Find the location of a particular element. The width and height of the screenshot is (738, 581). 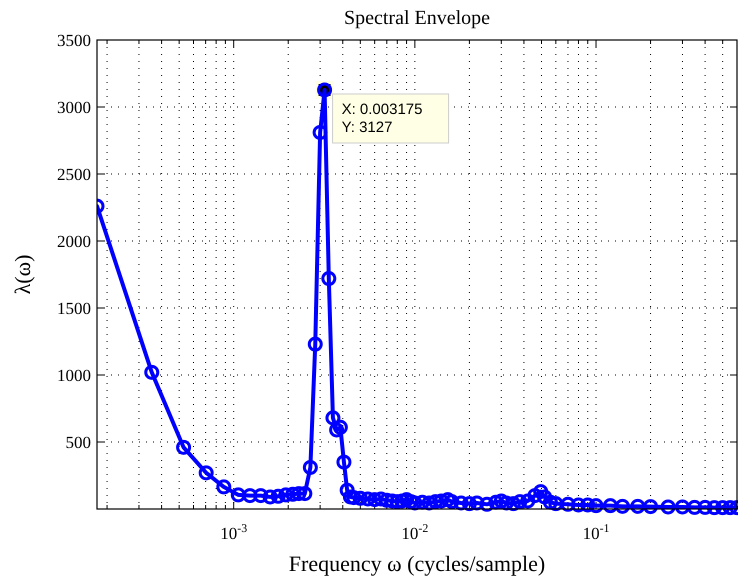

x-tick-label: 10$^{-2}$ is located at coordinates (414, 532).